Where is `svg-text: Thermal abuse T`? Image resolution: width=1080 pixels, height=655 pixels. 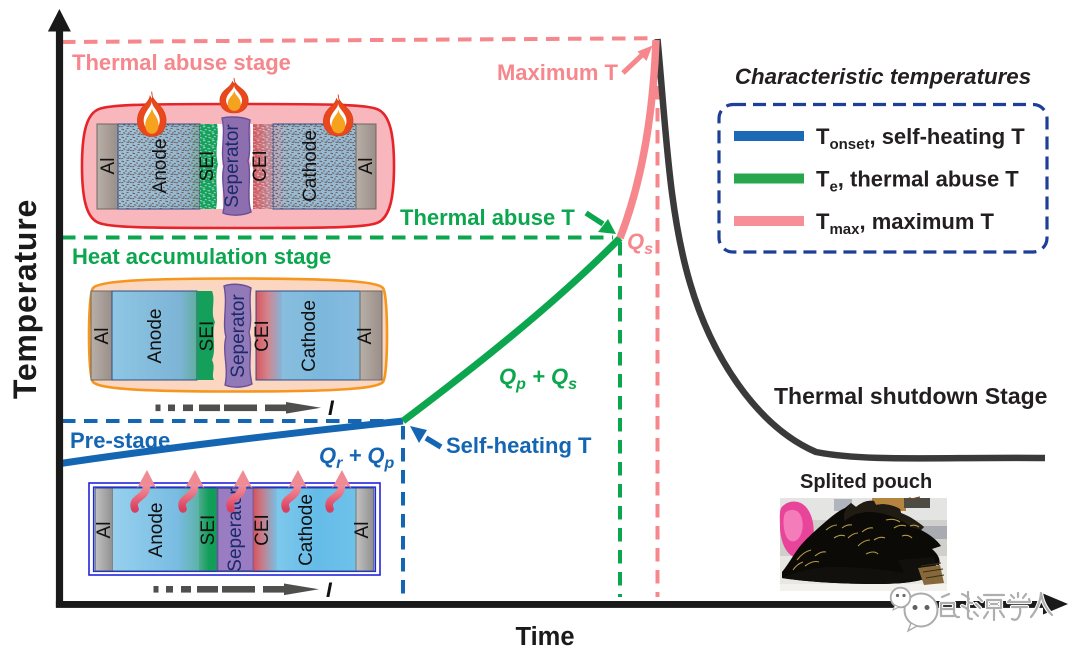
svg-text: Thermal abuse T is located at coordinates (487, 217).